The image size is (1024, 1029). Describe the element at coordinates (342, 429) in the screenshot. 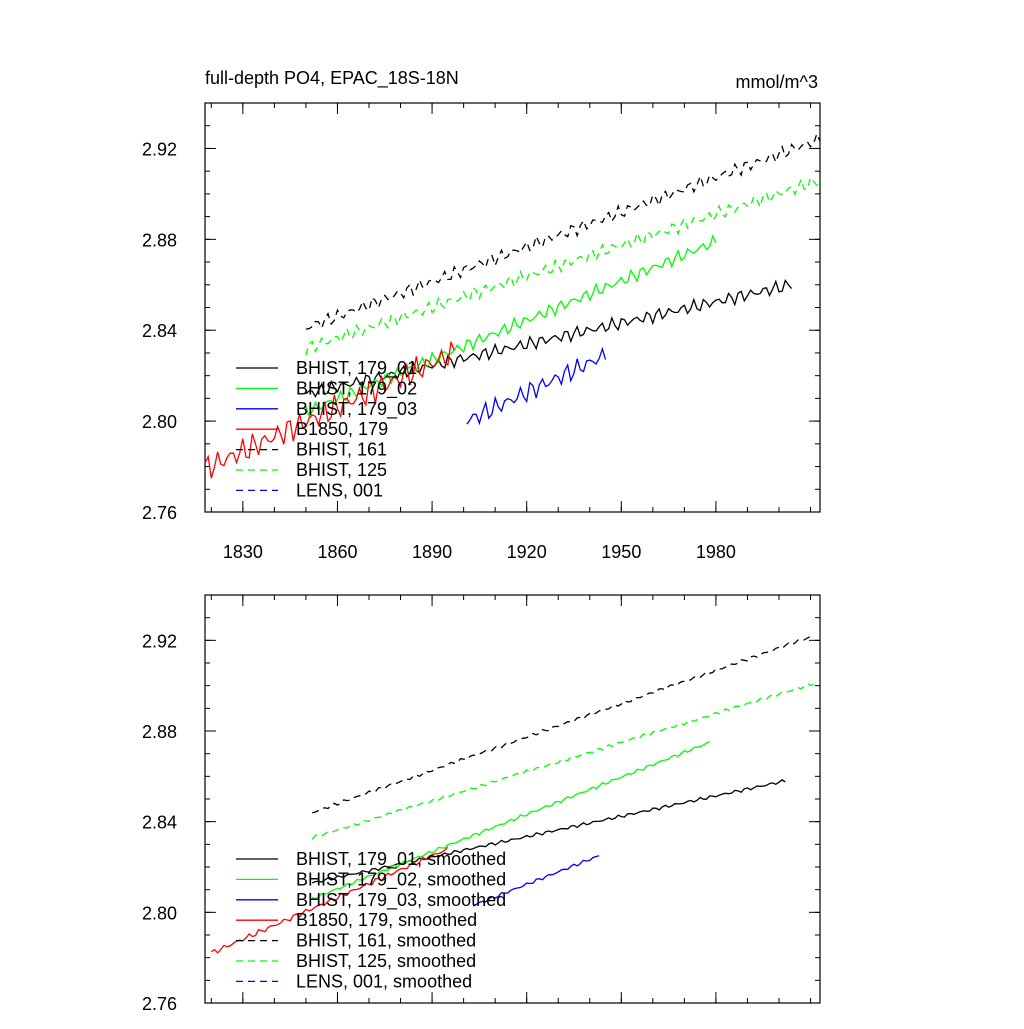

I see `legend-label: B1850, 179` at that location.